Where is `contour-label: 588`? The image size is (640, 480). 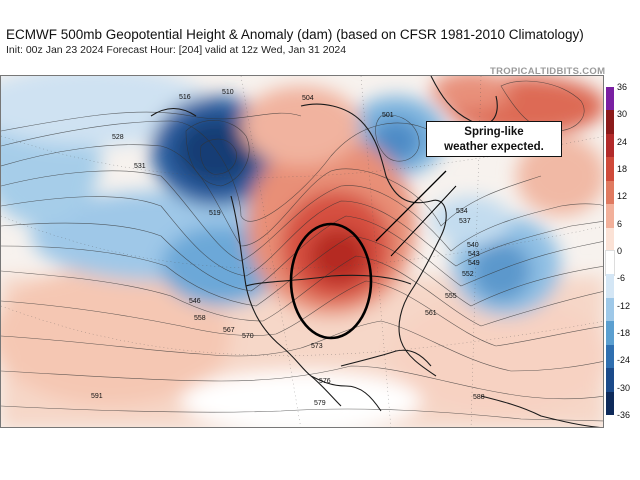 contour-label: 588 is located at coordinates (479, 397).